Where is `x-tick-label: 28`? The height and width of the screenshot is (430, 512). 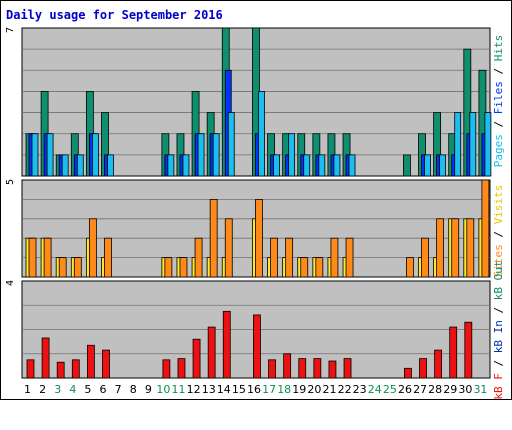
x-tick-label: 28 is located at coordinates (435, 389).